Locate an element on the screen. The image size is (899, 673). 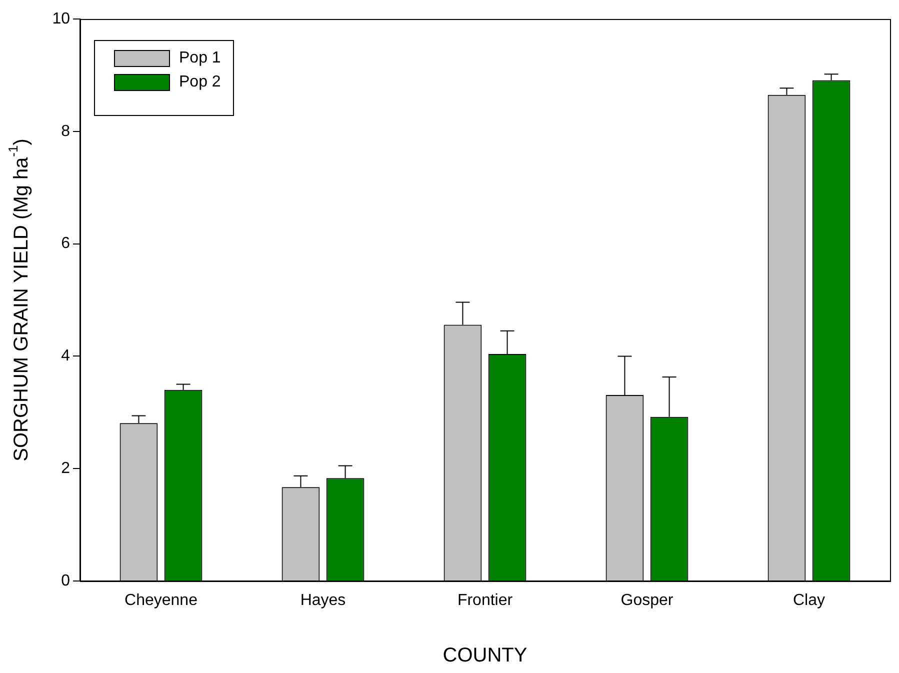
x-tick-label: Gosper is located at coordinates (647, 601).